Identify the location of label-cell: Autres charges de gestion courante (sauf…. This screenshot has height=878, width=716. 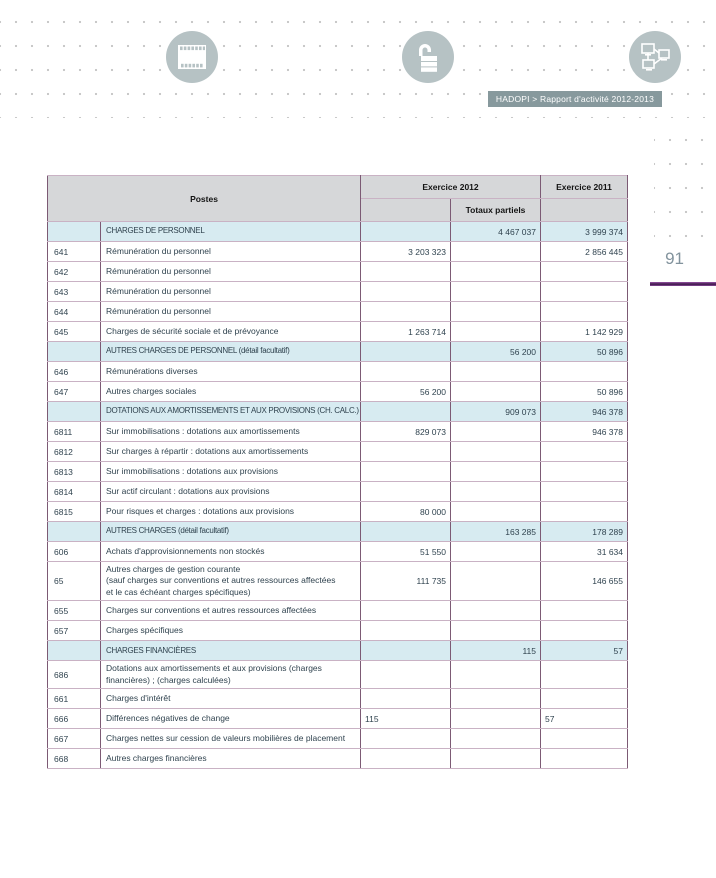
(230, 581).